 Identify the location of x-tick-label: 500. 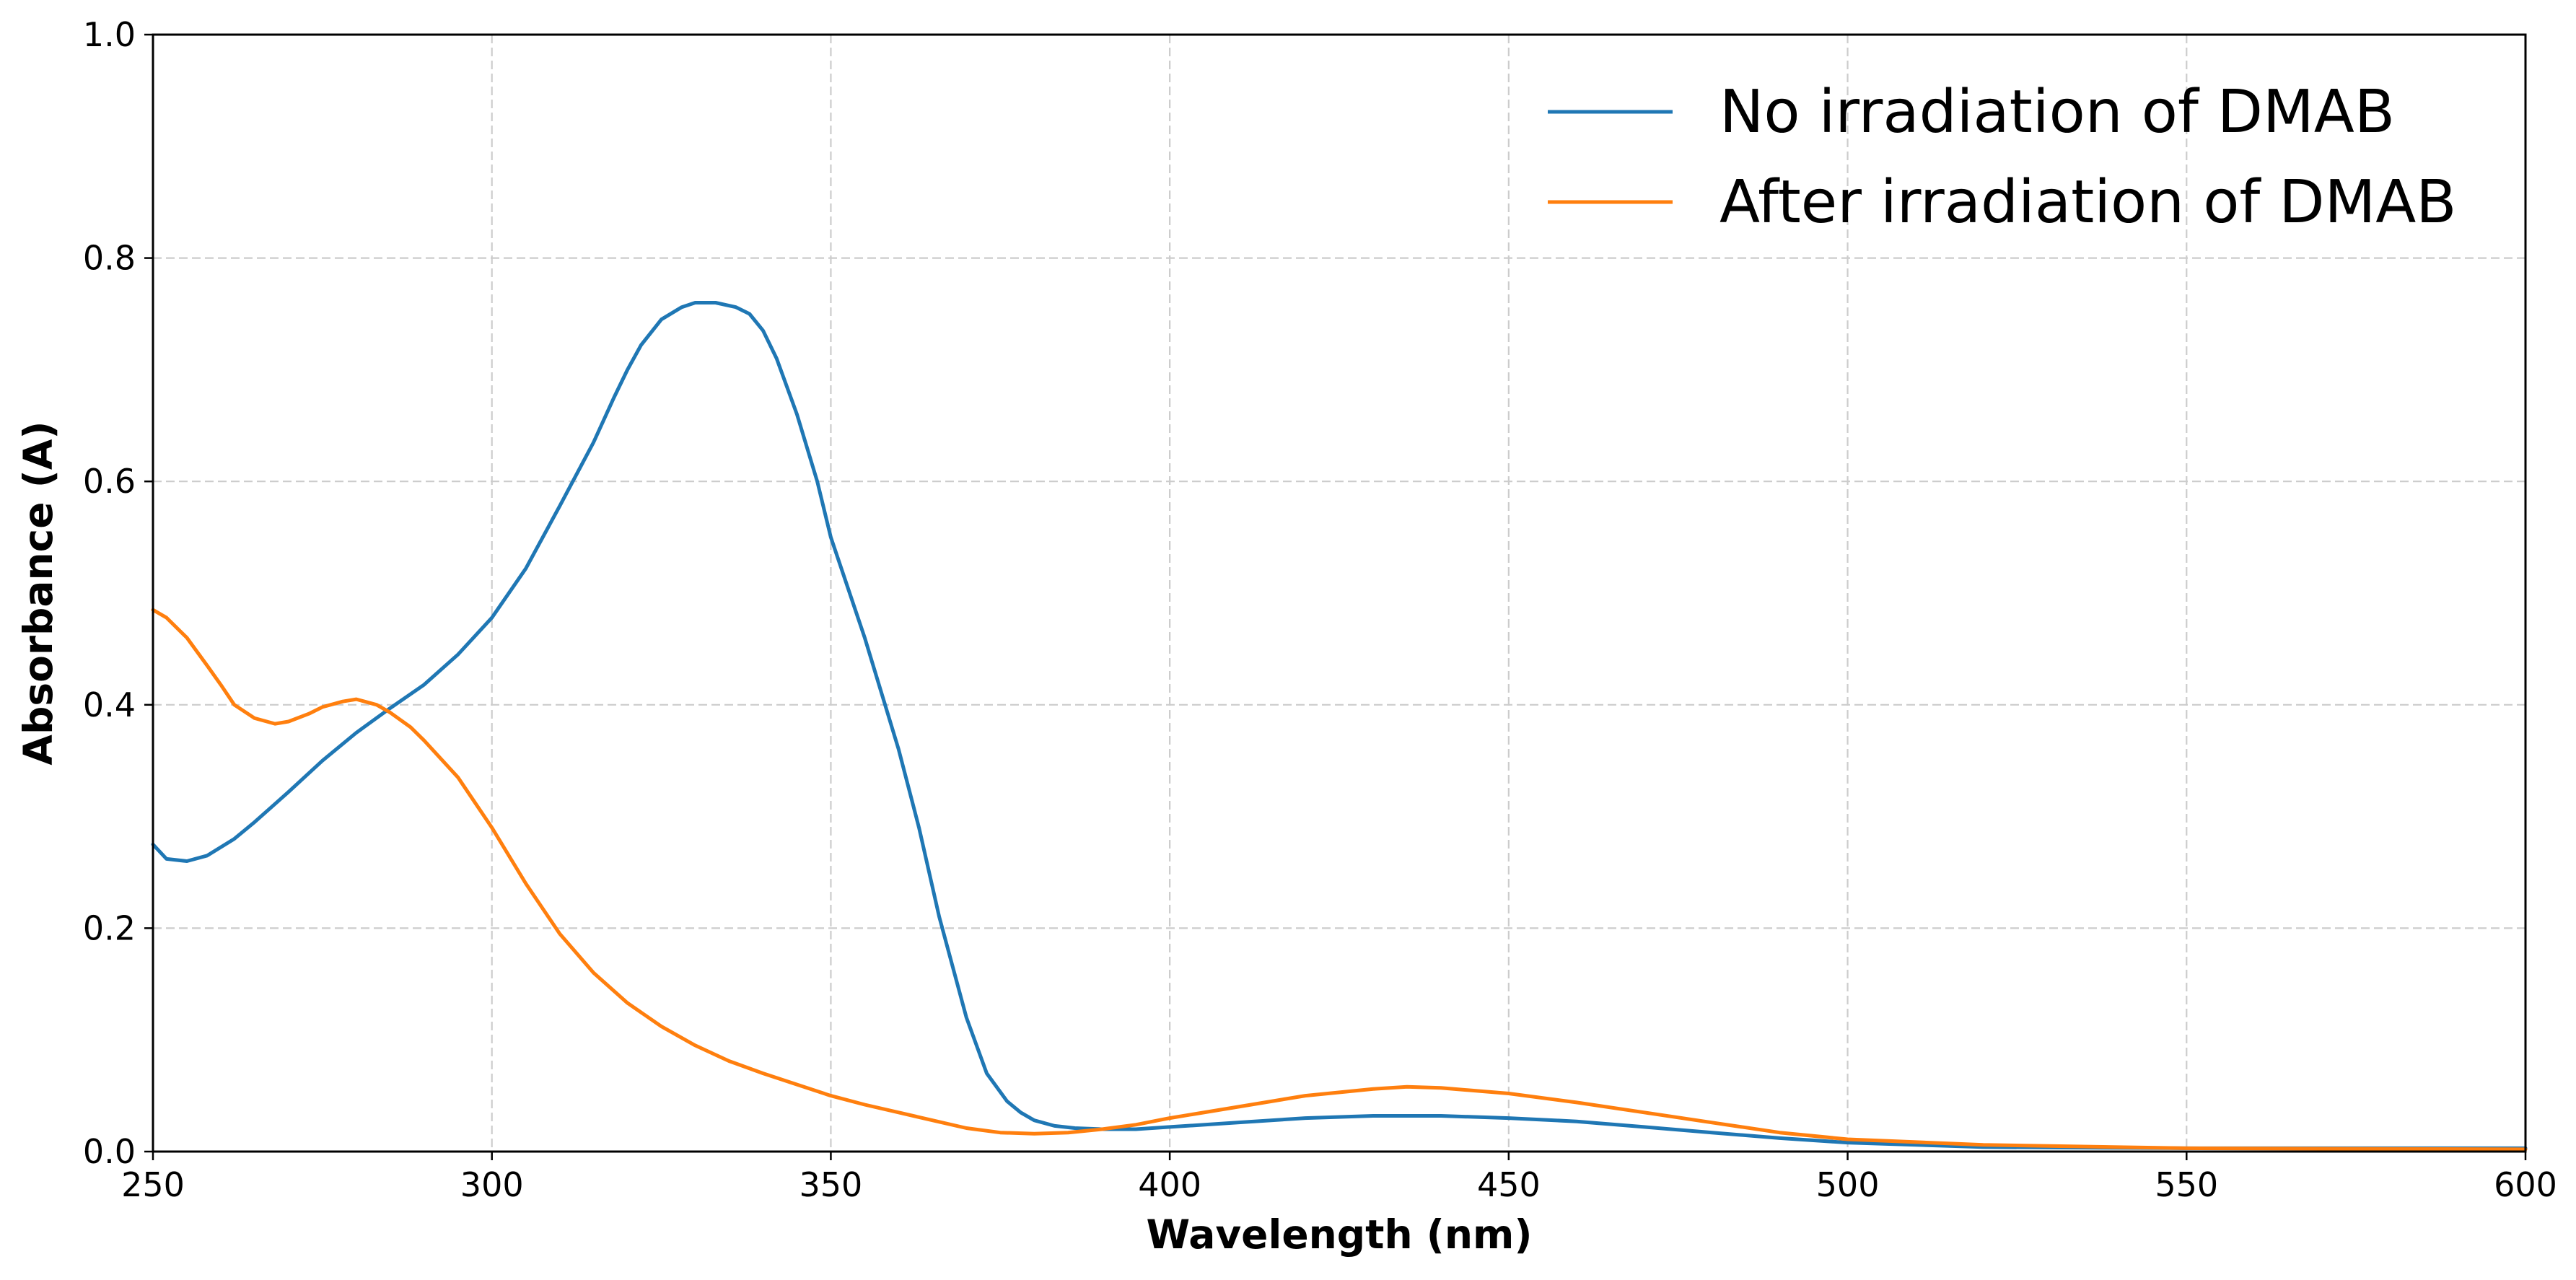
(1848, 1184).